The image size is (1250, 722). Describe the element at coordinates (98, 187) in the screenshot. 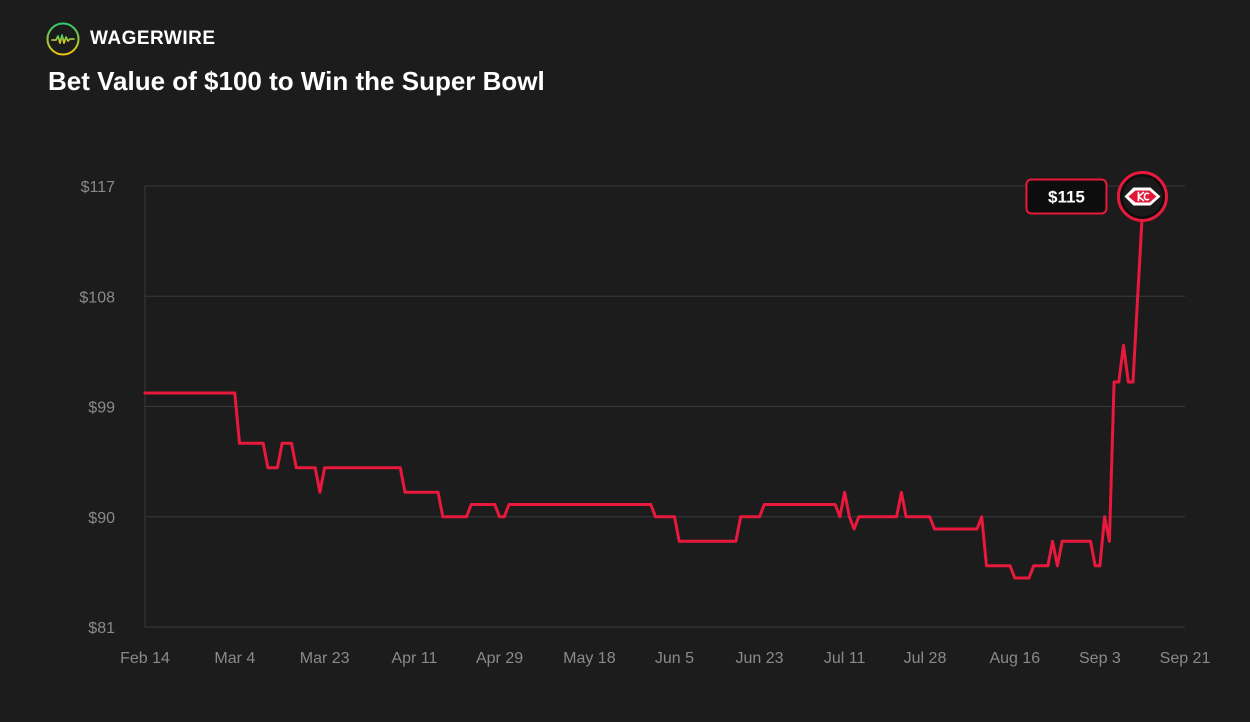

I see `y-tick-label: $117` at that location.